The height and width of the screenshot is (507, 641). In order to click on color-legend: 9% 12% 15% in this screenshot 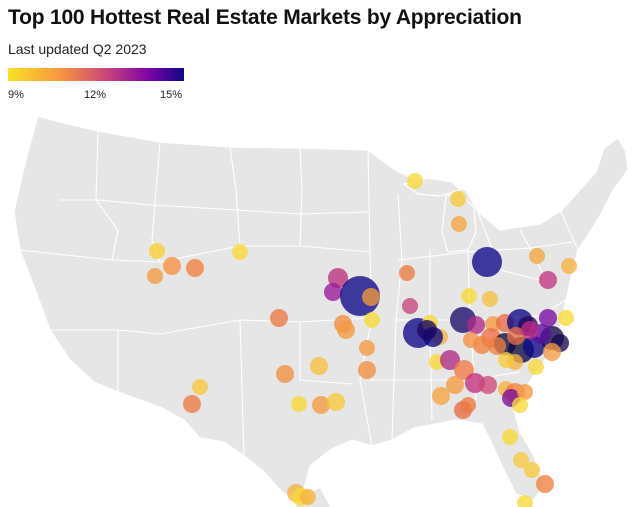, I will do `click(96, 86)`.